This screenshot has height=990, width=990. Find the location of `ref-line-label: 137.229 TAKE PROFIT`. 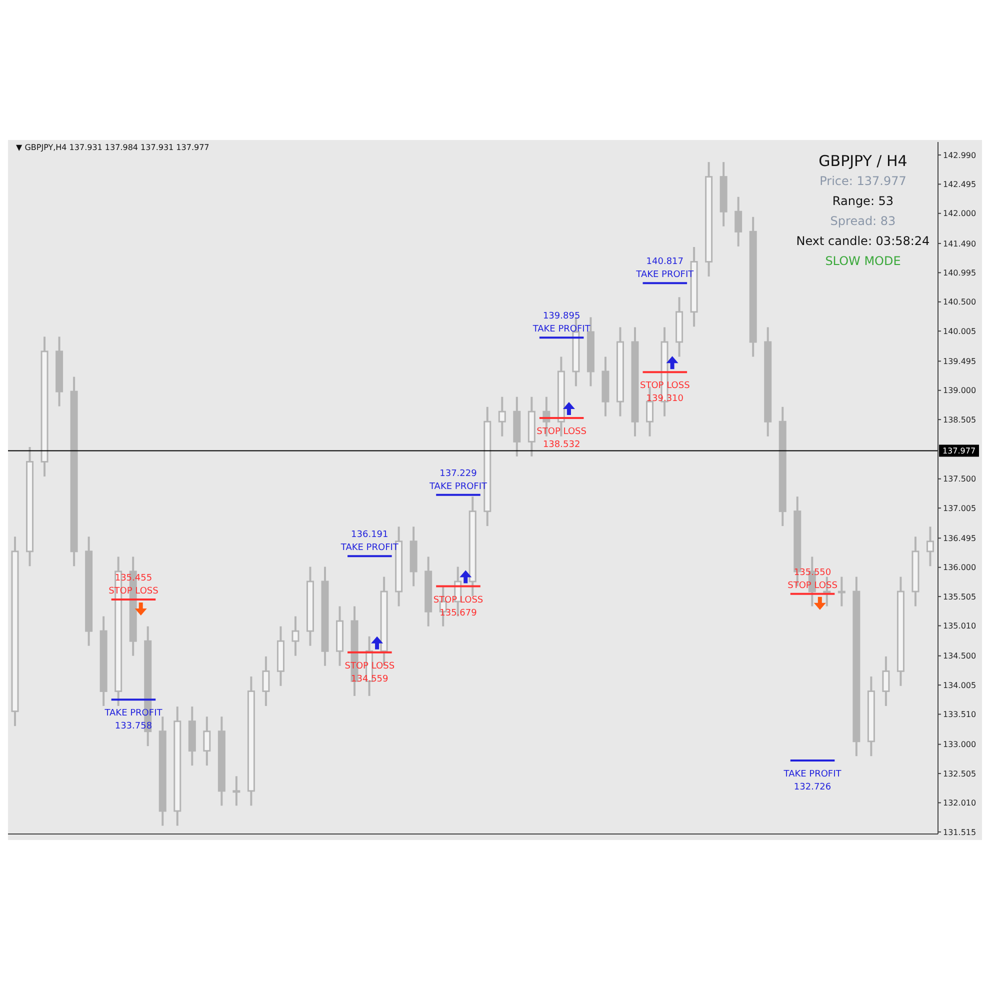

ref-line-label: 137.229 TAKE PROFIT is located at coordinates (458, 480).